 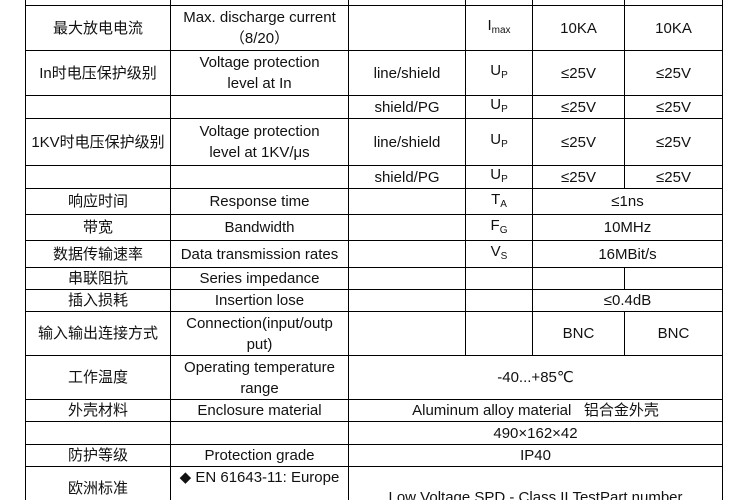 I want to click on symbol: TA, so click(x=499, y=202).